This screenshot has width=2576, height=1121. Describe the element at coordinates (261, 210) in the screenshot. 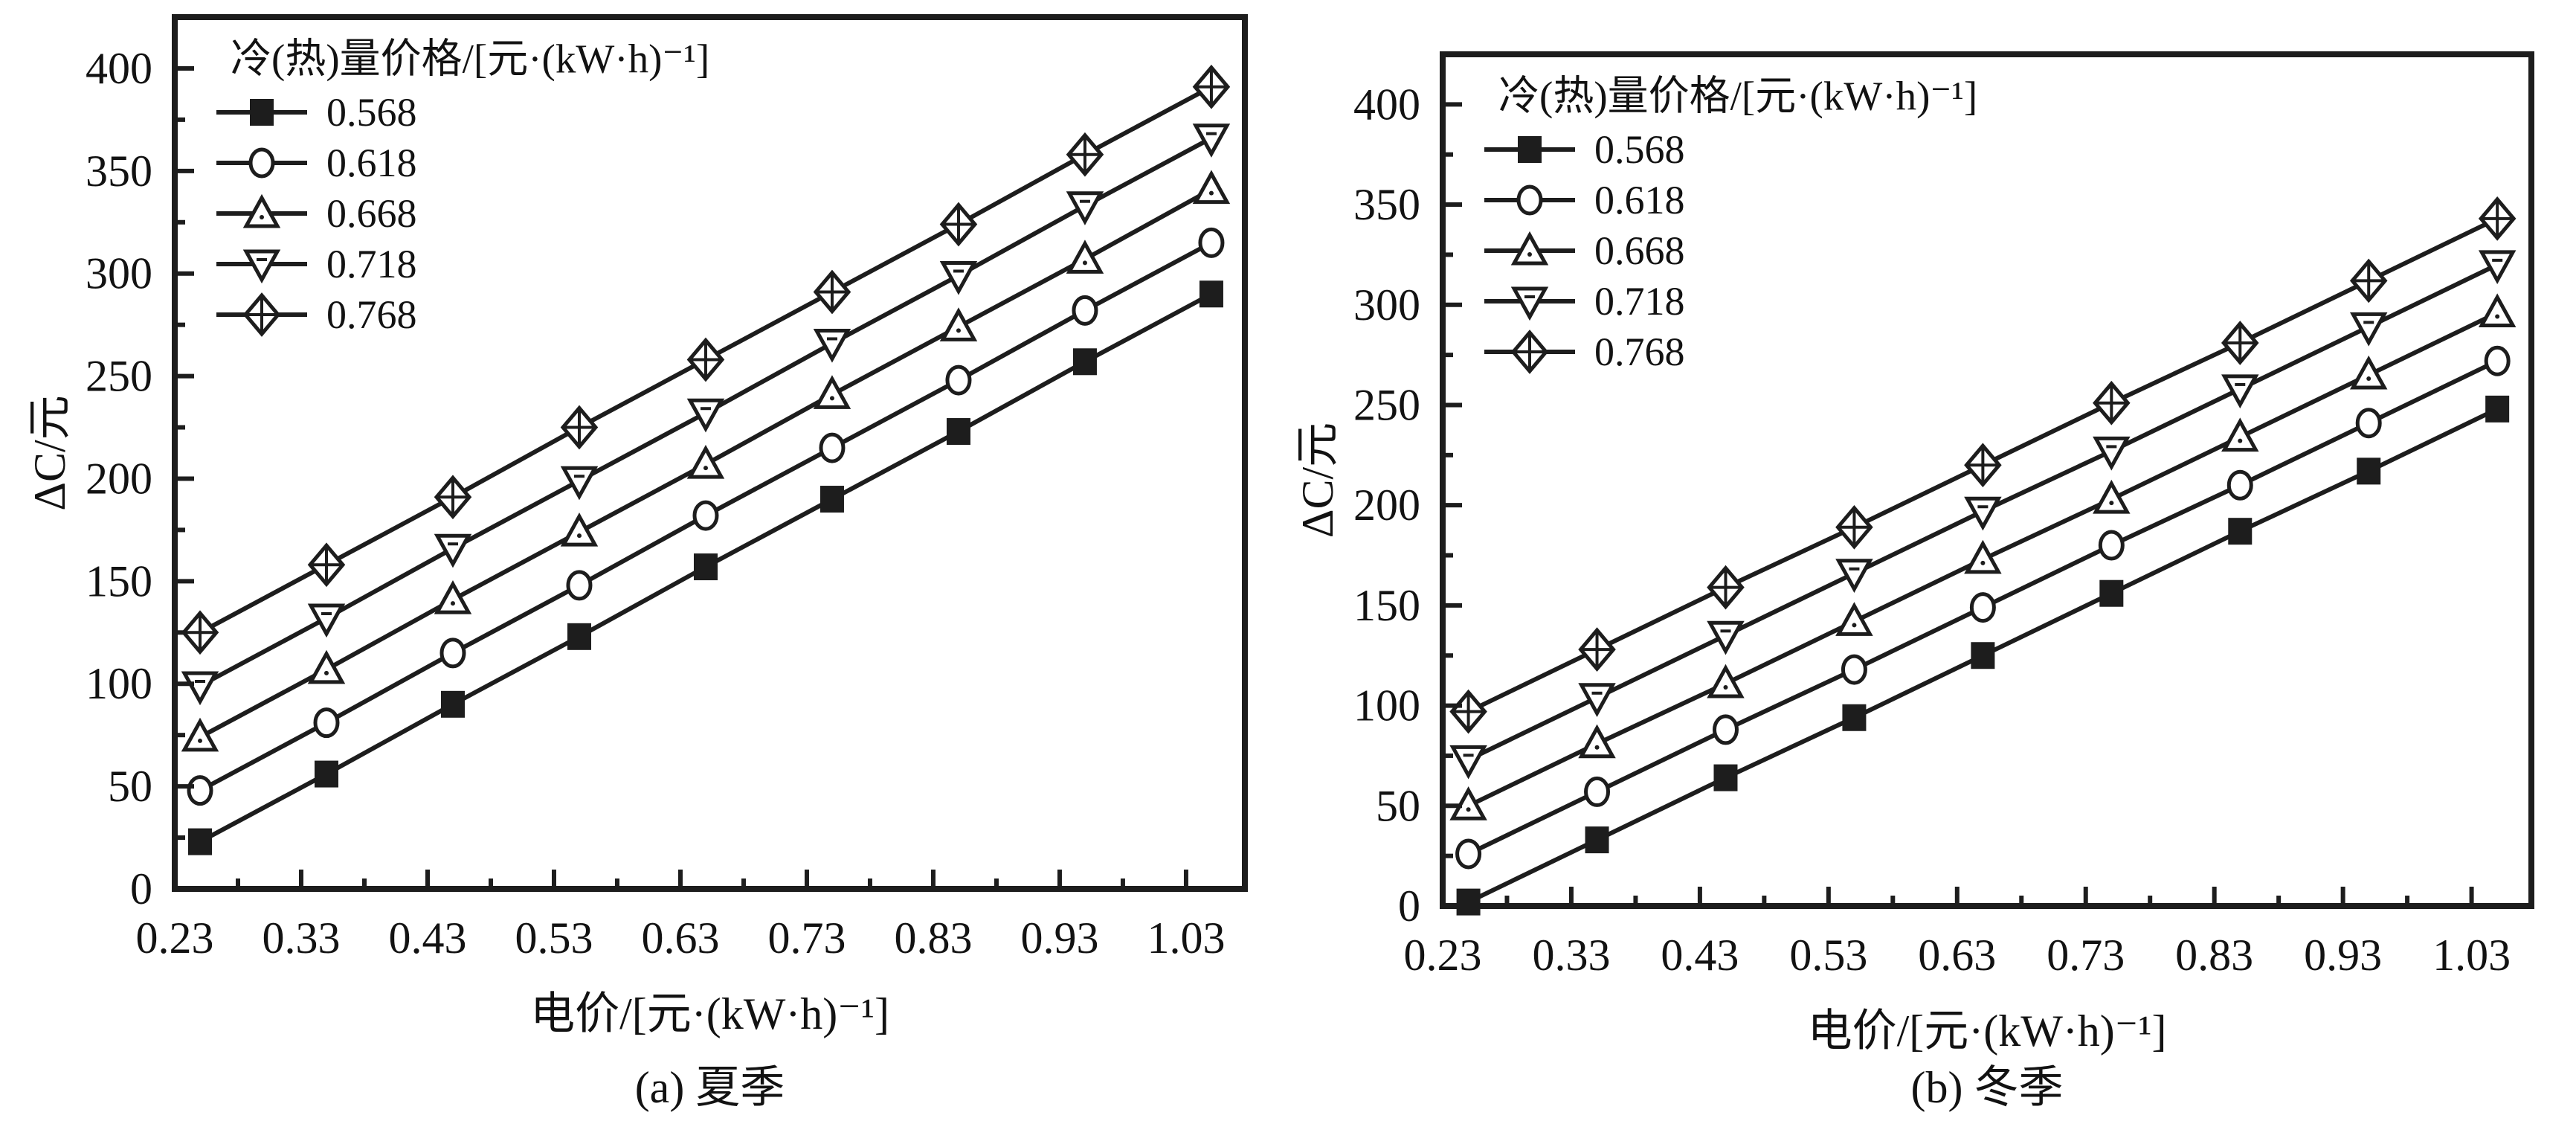

I see `legend-marker-0.668` at that location.